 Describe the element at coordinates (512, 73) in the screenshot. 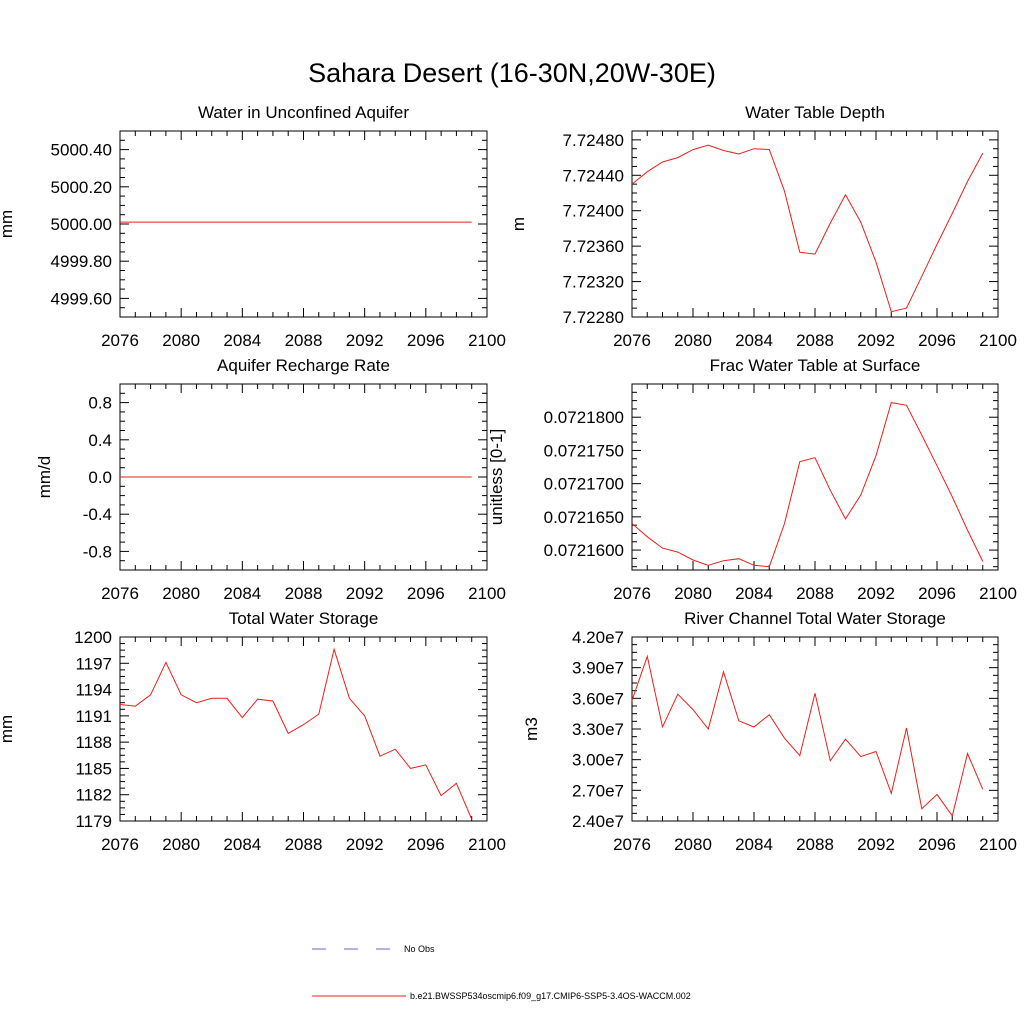

I see `figure-title: Sahara Desert (16-30N,20W-30E)` at that location.